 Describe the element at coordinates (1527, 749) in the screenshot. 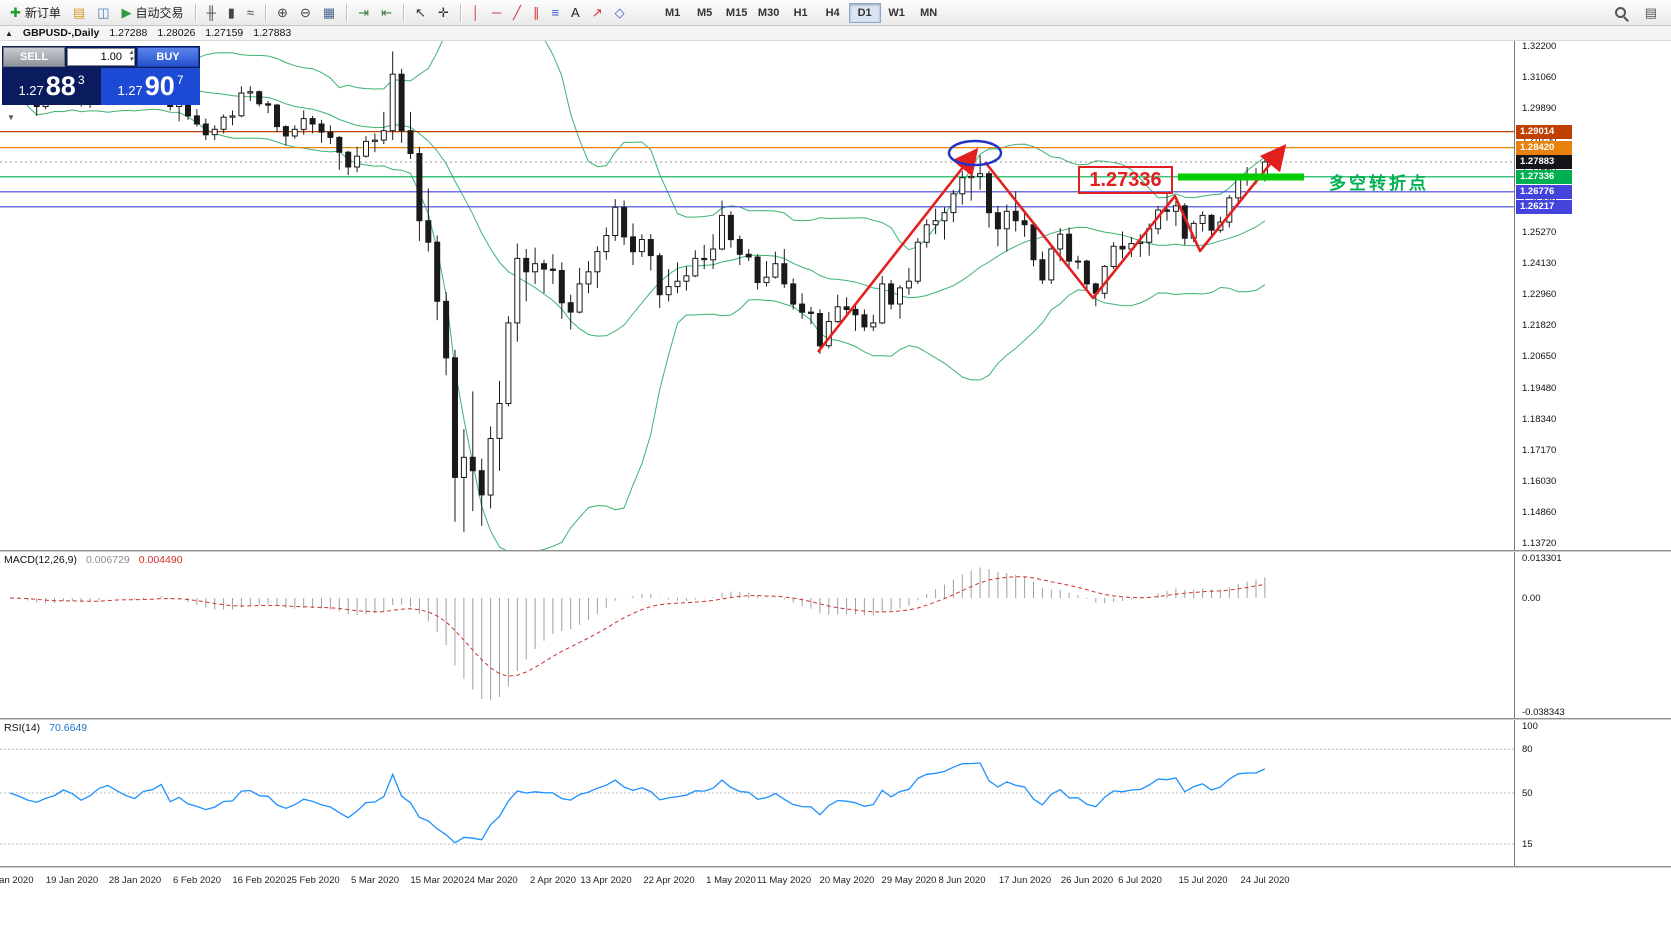

I see `rsi-tick: 80` at that location.